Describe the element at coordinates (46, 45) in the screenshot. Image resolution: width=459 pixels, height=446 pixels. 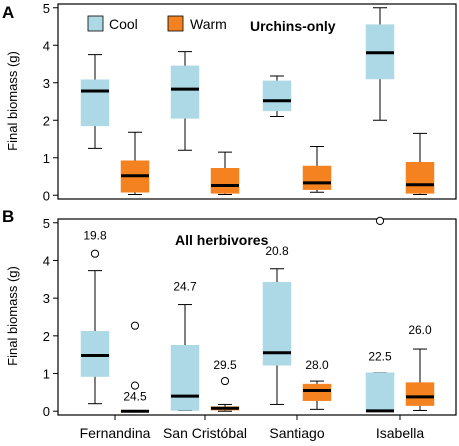
I see `panel-a-y-tick-label-4: 4` at that location.